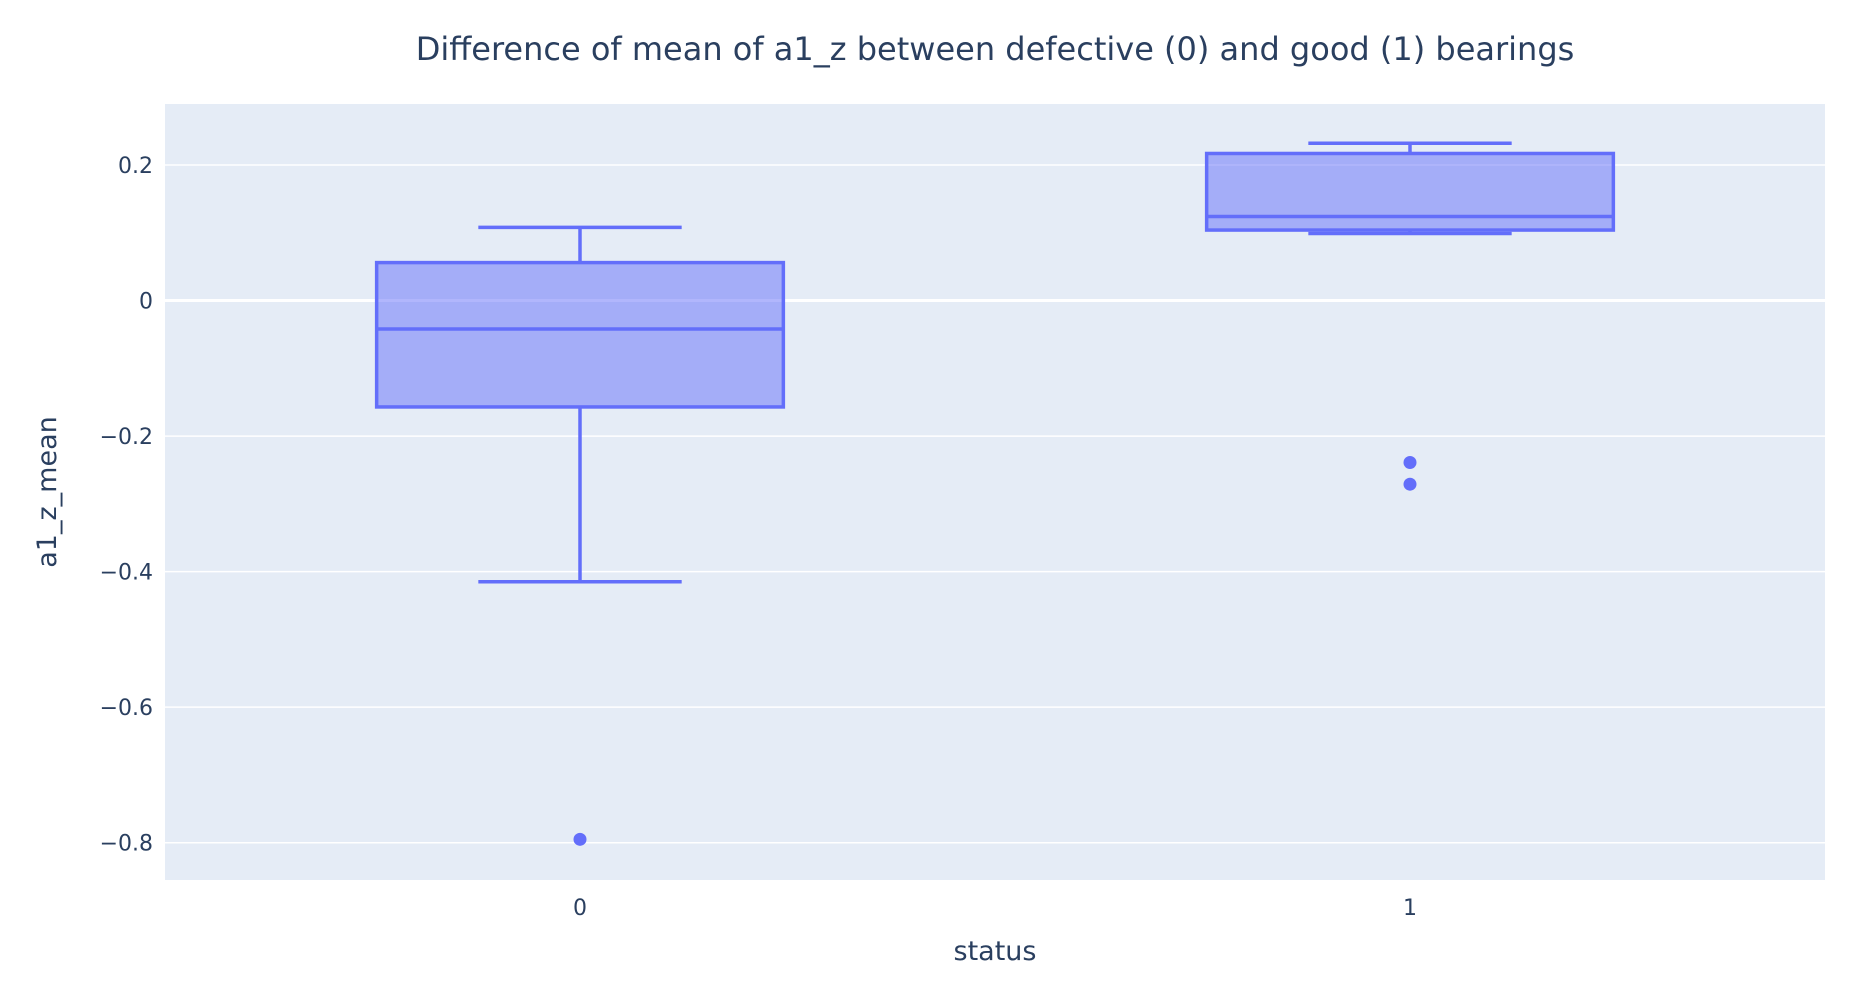 This screenshot has width=1852, height=986. What do you see at coordinates (126, 573) in the screenshot?
I see `y-tick-label: −0.4` at bounding box center [126, 573].